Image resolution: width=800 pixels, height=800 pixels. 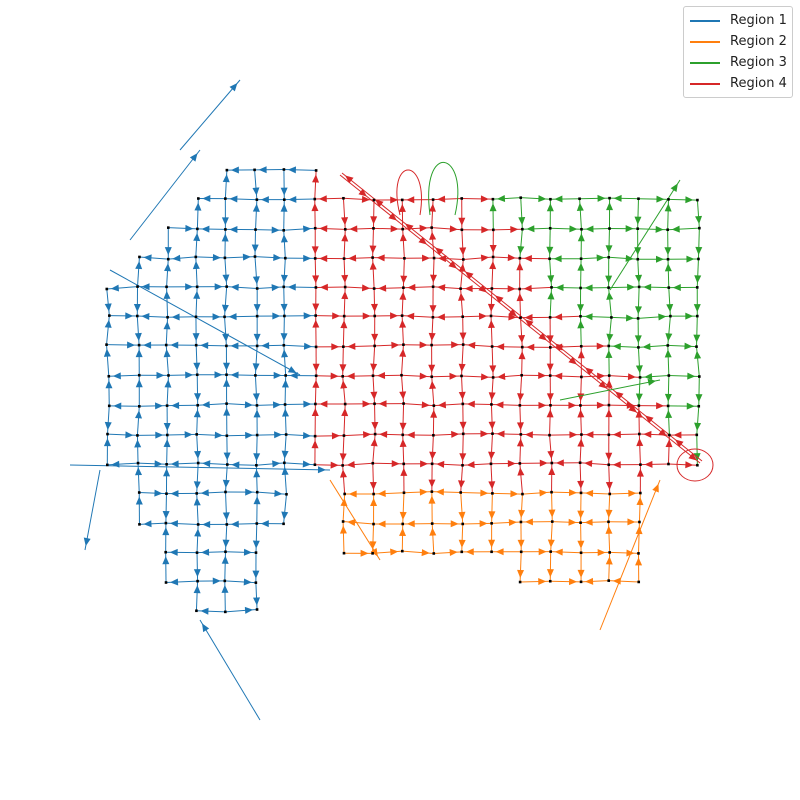 I want to click on legend-label-region-4: Region 4, so click(x=758, y=83).